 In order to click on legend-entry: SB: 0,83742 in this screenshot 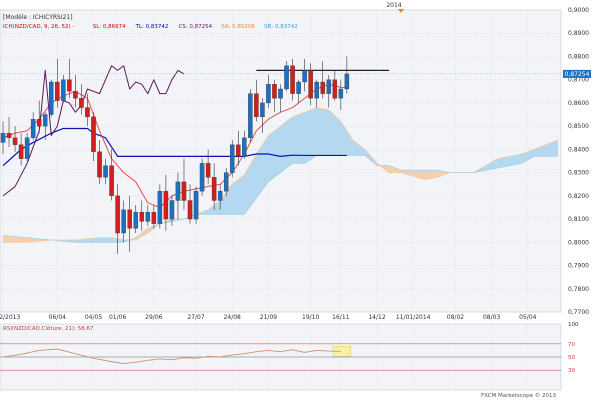, I will do `click(281, 27)`.